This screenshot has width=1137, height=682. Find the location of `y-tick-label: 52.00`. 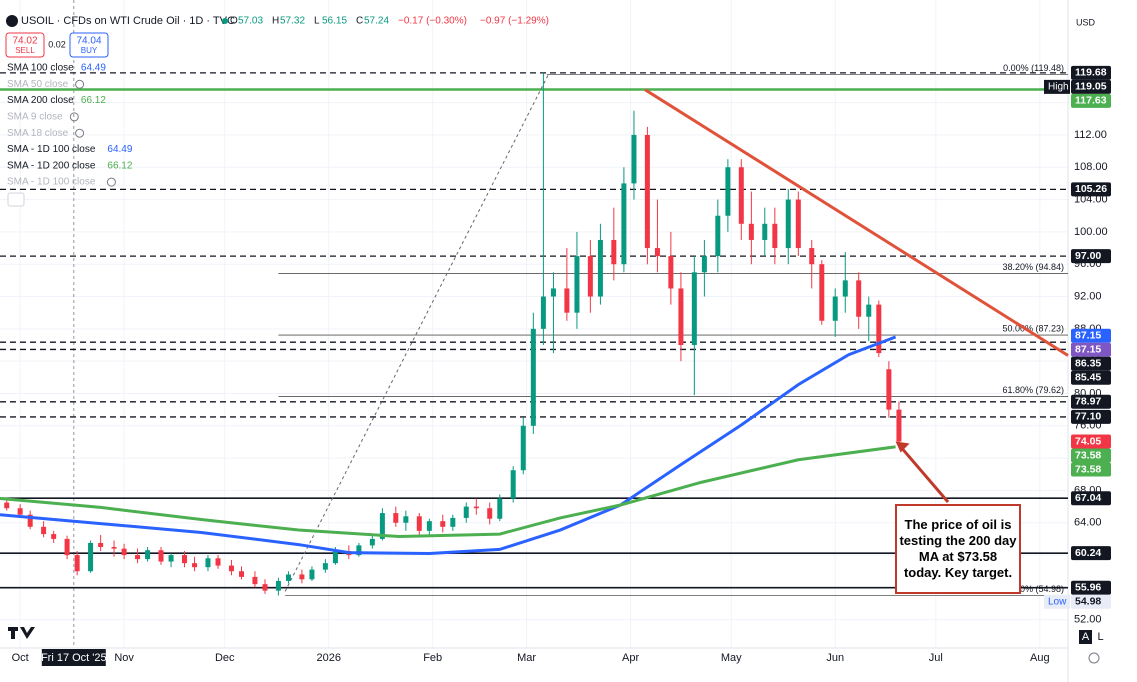

y-tick-label: 52.00 is located at coordinates (1088, 620).